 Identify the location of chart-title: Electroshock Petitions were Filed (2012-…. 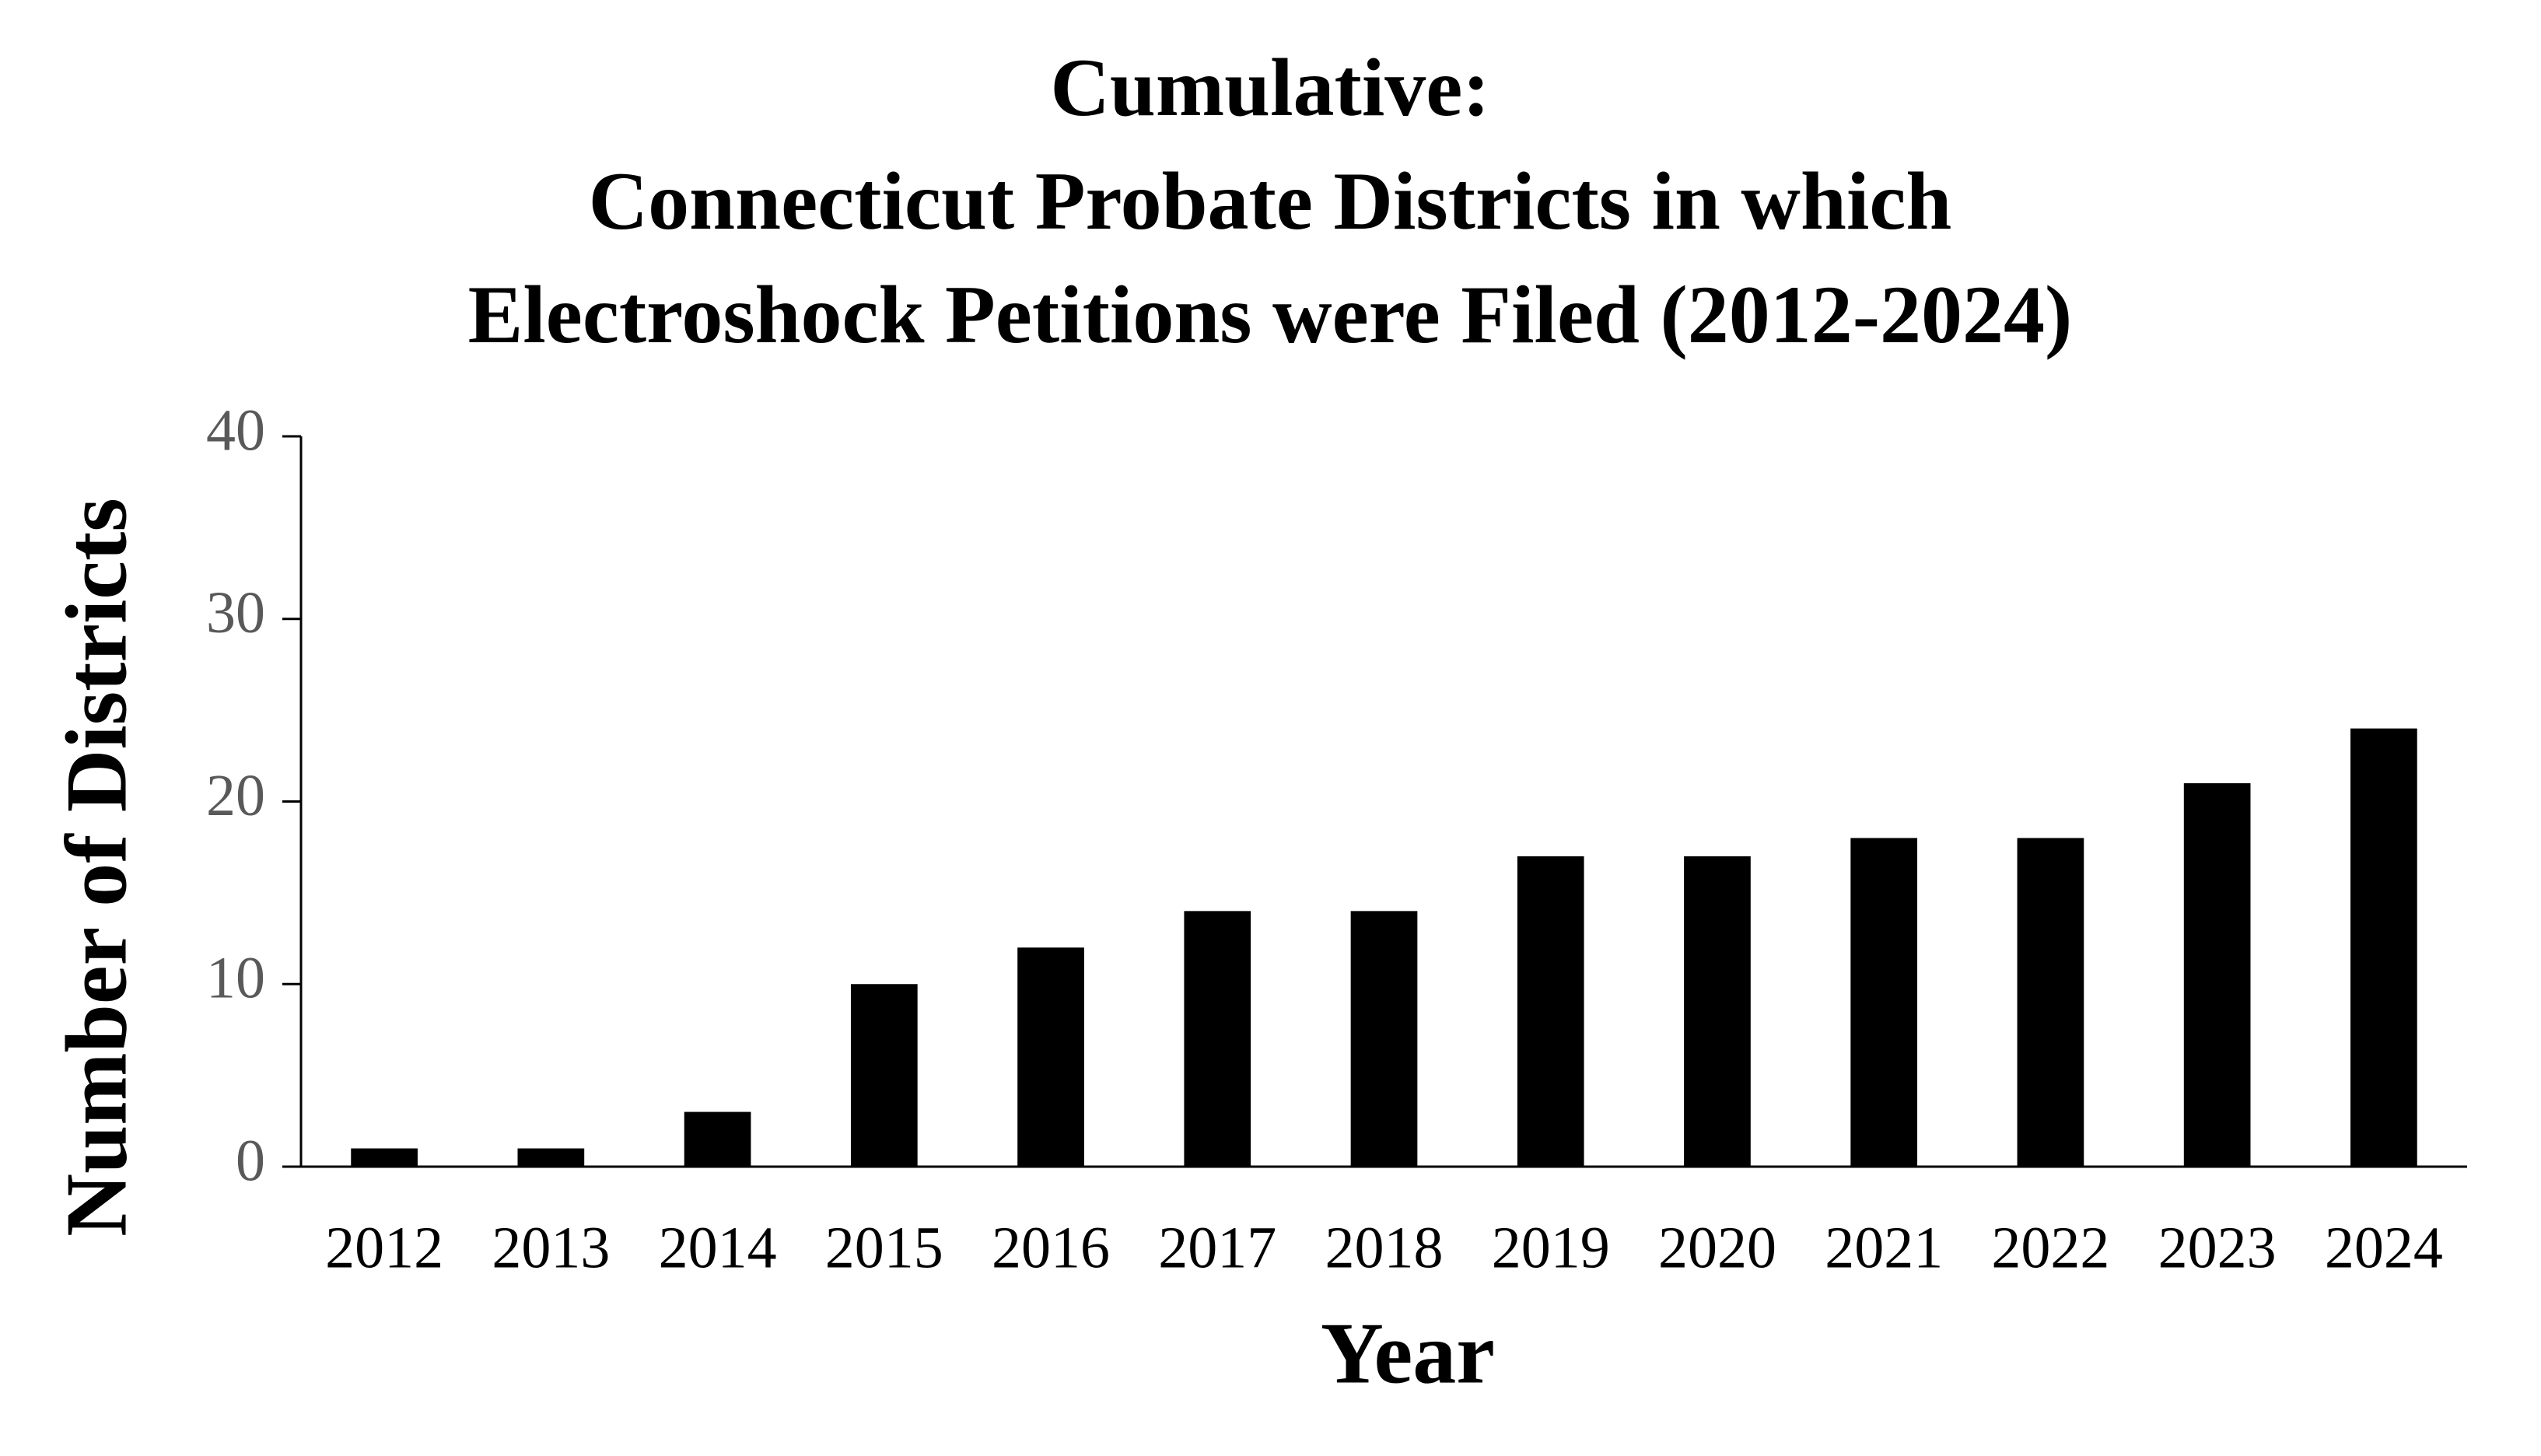
(1271, 315).